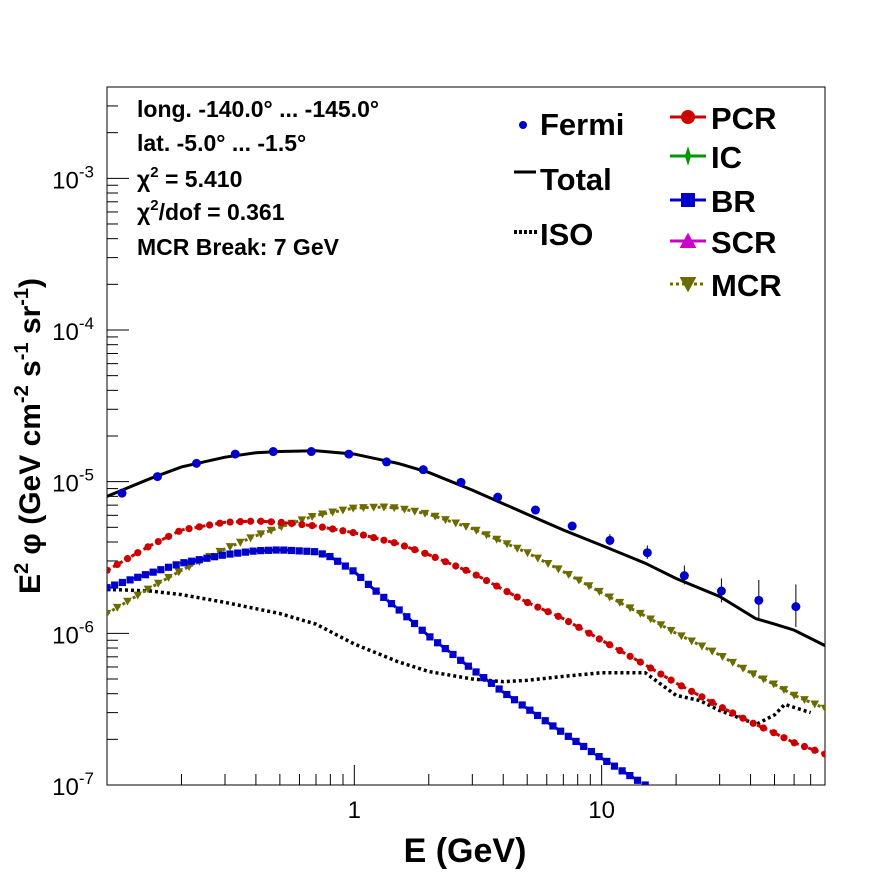  I want to click on legend-entry-ic: IC, so click(706, 157).